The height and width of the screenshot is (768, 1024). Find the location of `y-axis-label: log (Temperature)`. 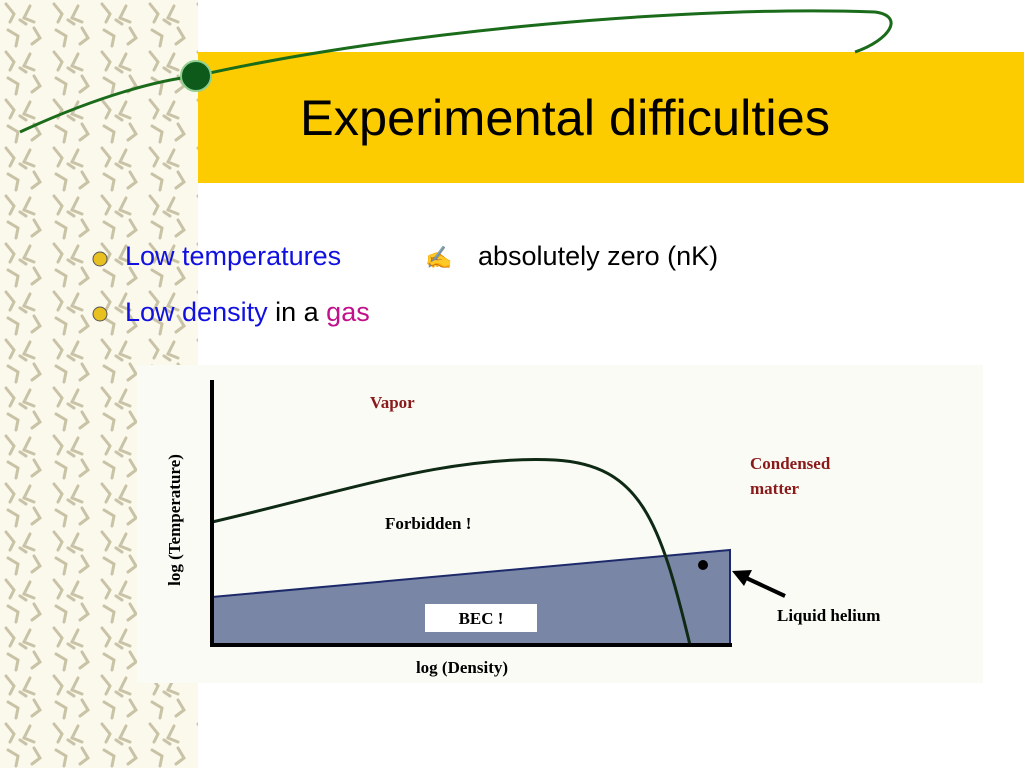

y-axis-label: log (Temperature) is located at coordinates (174, 520).